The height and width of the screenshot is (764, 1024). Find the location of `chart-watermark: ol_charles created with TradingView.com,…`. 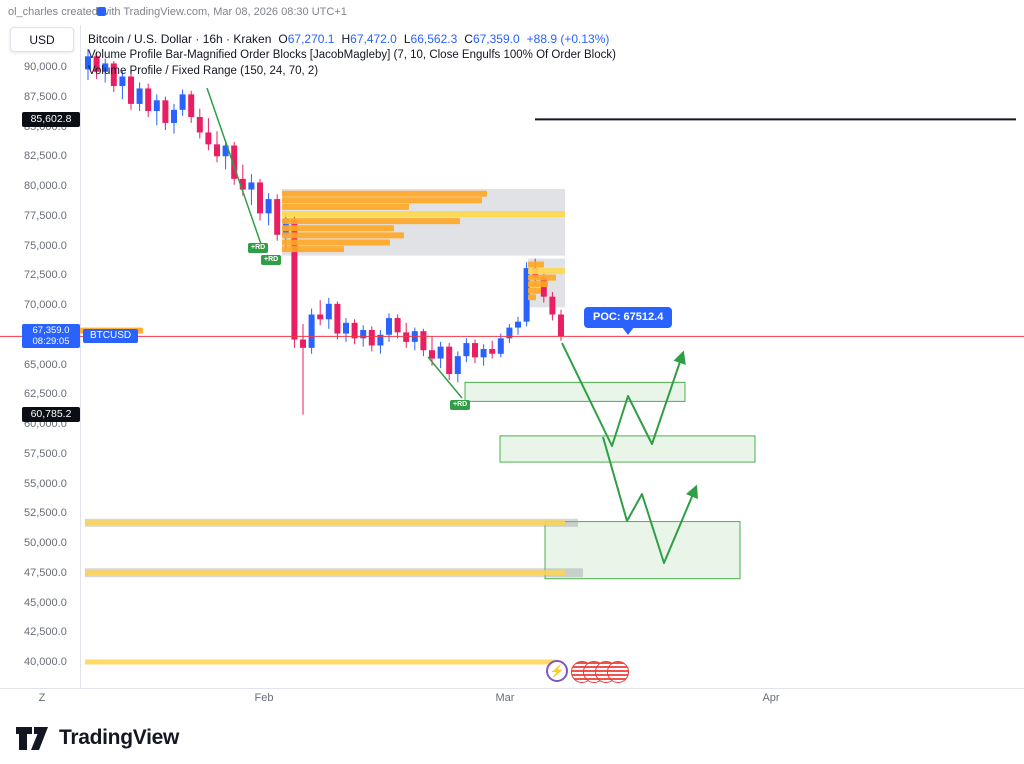

chart-watermark: ol_charles created with TradingView.com,… is located at coordinates (177, 12).